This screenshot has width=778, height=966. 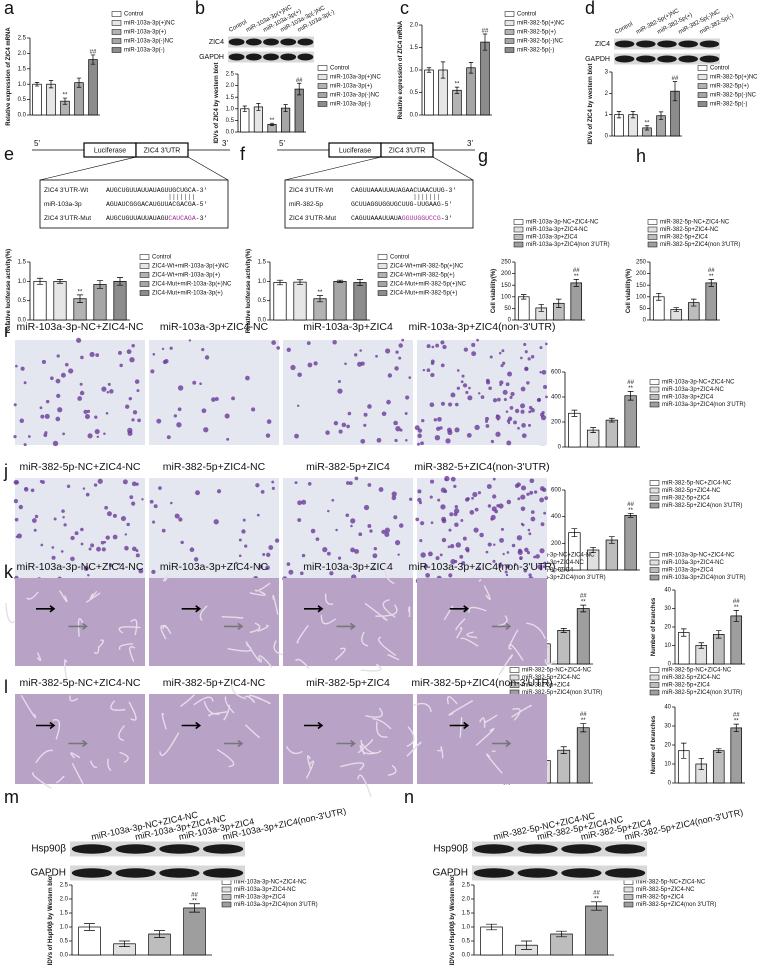 I want to click on legend-label: miR-103a-3p-NC+ZIC4-NC, so click(x=698, y=383).